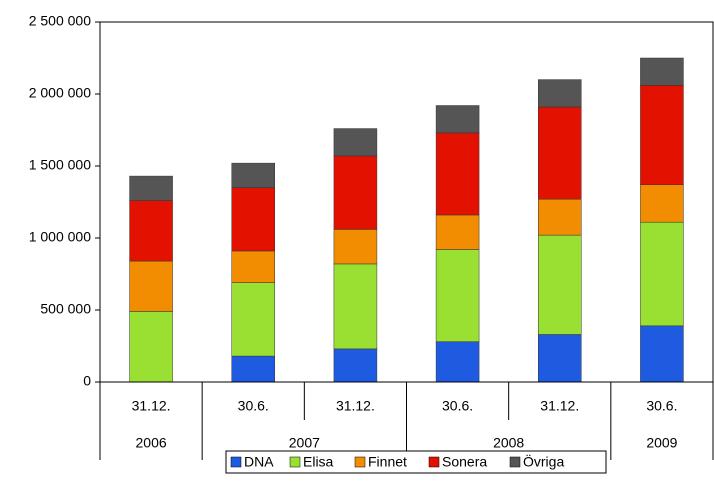 The image size is (714, 500). Describe the element at coordinates (661, 443) in the screenshot. I see `group-label: 2009` at that location.